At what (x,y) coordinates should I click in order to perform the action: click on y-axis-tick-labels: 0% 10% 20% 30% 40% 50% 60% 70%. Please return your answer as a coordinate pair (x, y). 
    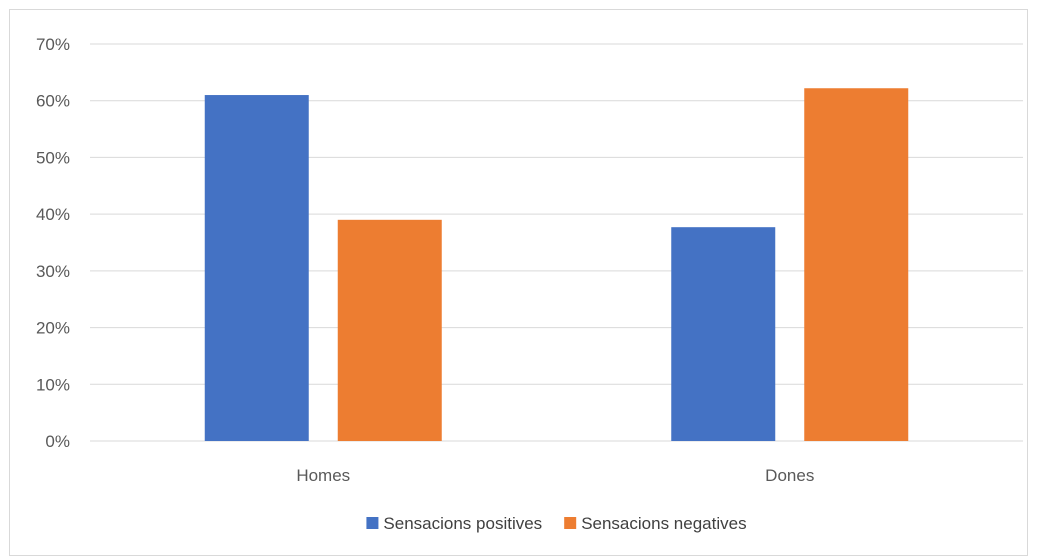
    Looking at the image, I should click on (53, 243).